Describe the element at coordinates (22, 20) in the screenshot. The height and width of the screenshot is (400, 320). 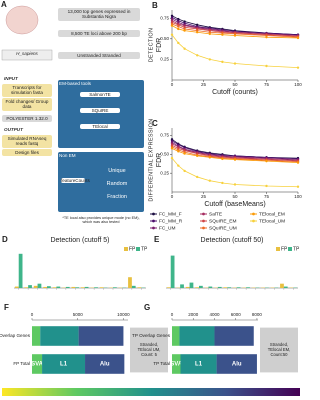
I see `brain-icon` at that location.